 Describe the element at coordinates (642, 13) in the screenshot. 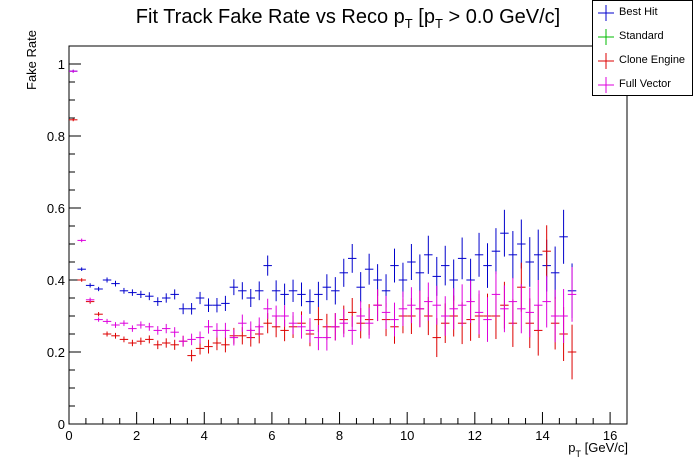

I see `legend-entry-best-hit: Best Hit` at that location.